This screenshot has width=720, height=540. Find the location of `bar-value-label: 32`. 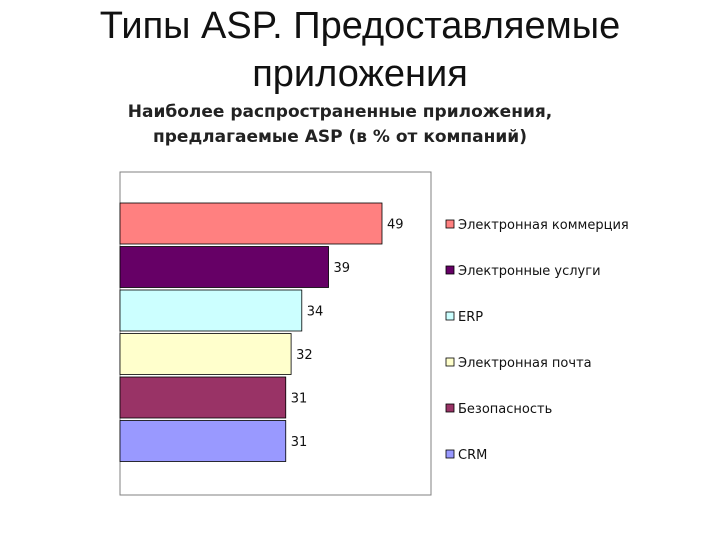

bar-value-label: 32 is located at coordinates (304, 355).